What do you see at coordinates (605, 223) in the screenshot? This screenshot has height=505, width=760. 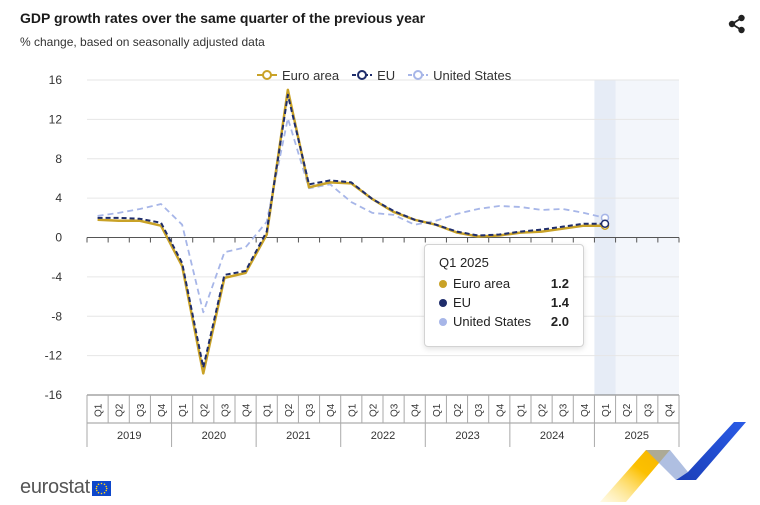 I see `hover-point-eu` at bounding box center [605, 223].